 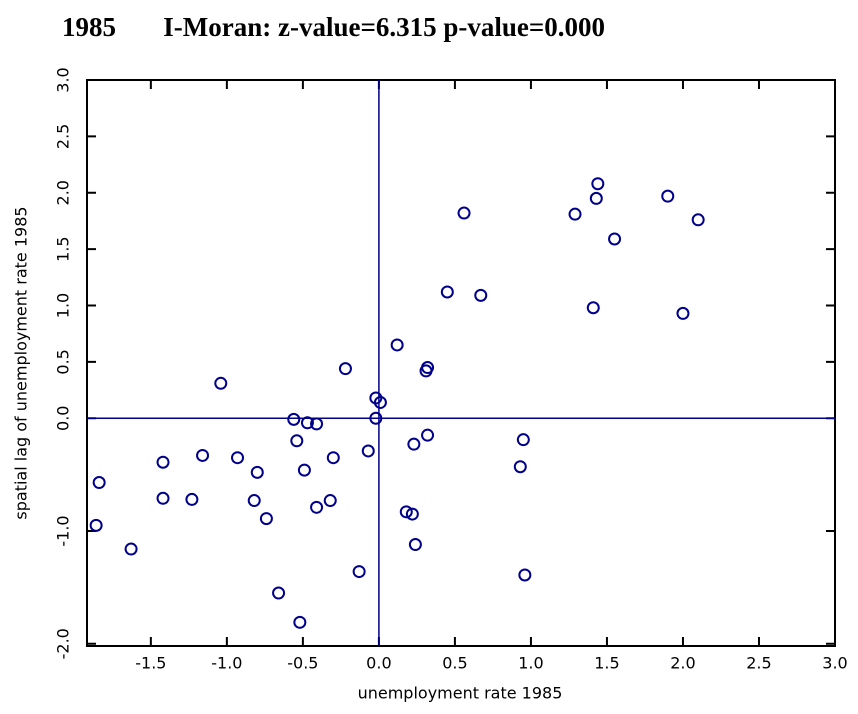 I want to click on x-axis-title: unemployment rate 1985, so click(x=460, y=693).